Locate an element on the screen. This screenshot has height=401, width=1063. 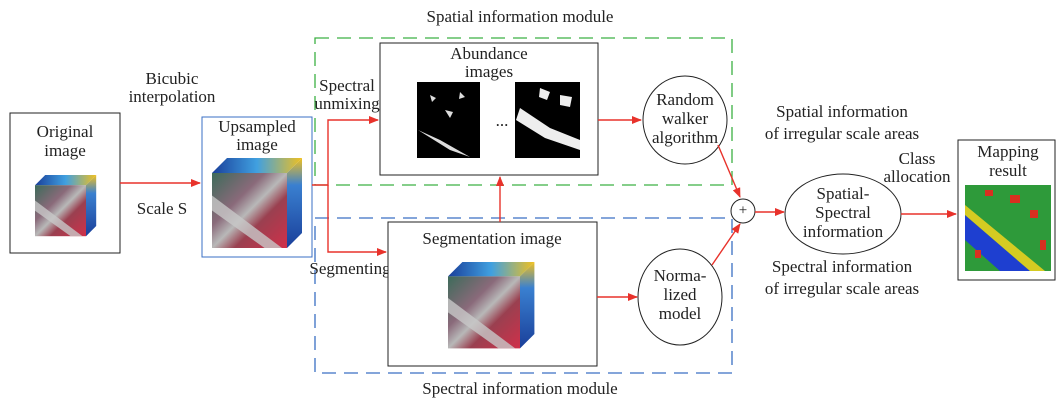
edge-label: unmixing is located at coordinates (347, 103).